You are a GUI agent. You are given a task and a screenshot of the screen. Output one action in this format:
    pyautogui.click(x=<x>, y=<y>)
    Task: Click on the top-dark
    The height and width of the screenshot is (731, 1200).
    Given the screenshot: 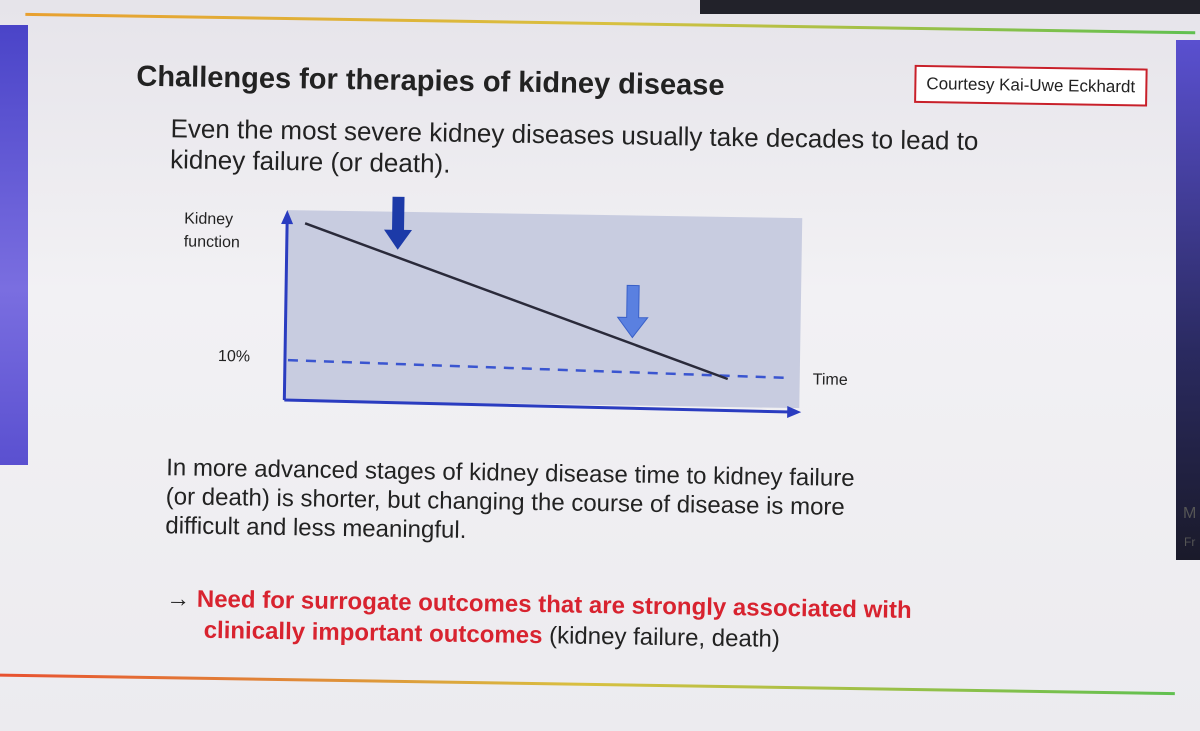 What is the action you would take?
    pyautogui.click(x=950, y=7)
    